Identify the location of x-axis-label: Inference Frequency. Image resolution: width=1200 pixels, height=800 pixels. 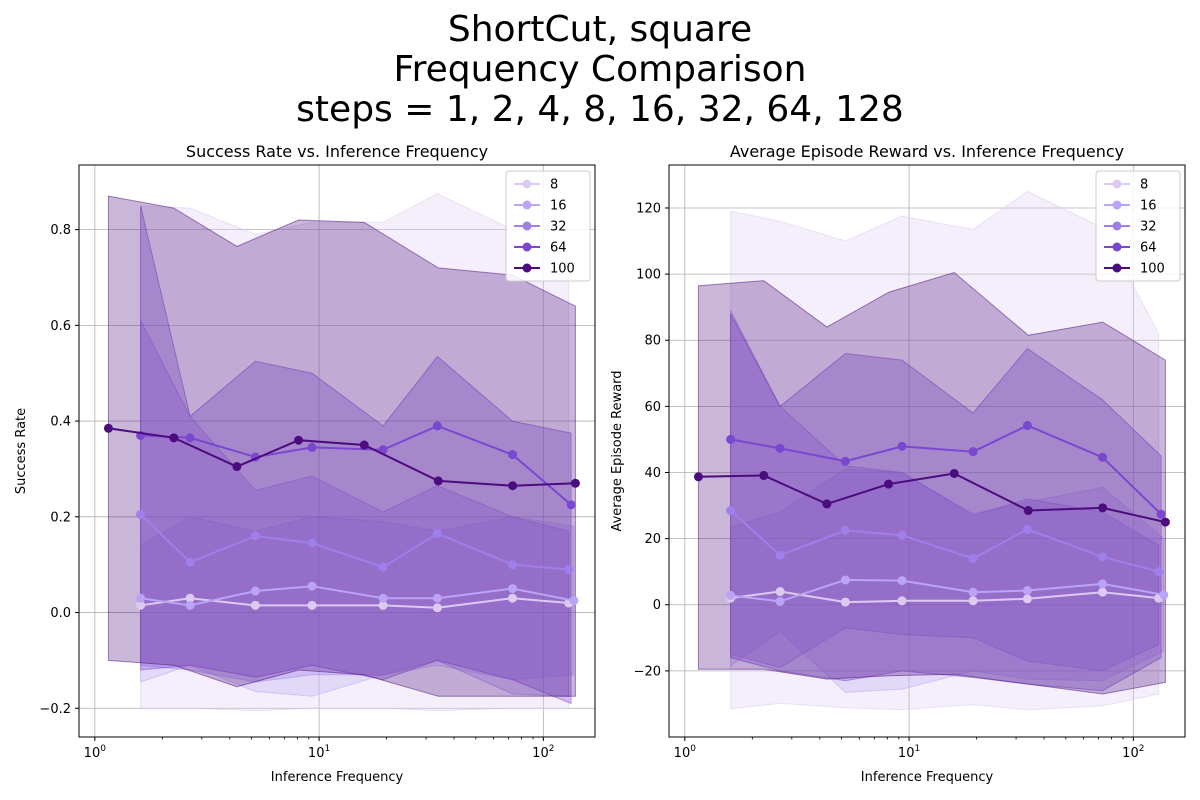
(337, 777).